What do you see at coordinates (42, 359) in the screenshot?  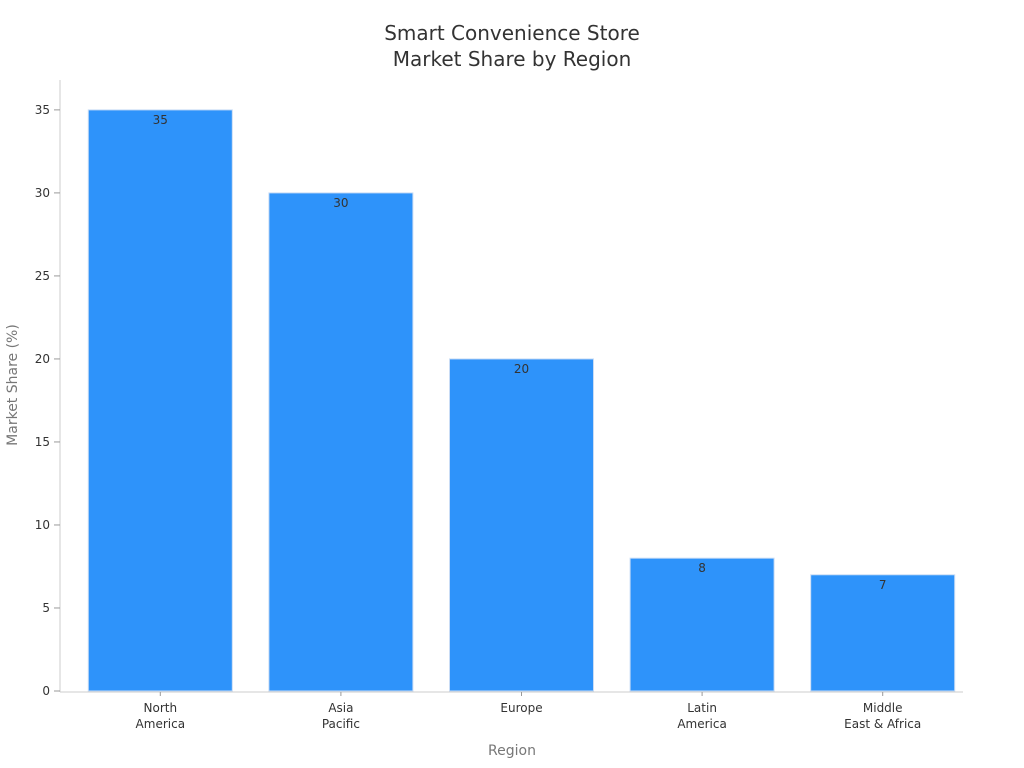 I see `y-tick-label: 20` at bounding box center [42, 359].